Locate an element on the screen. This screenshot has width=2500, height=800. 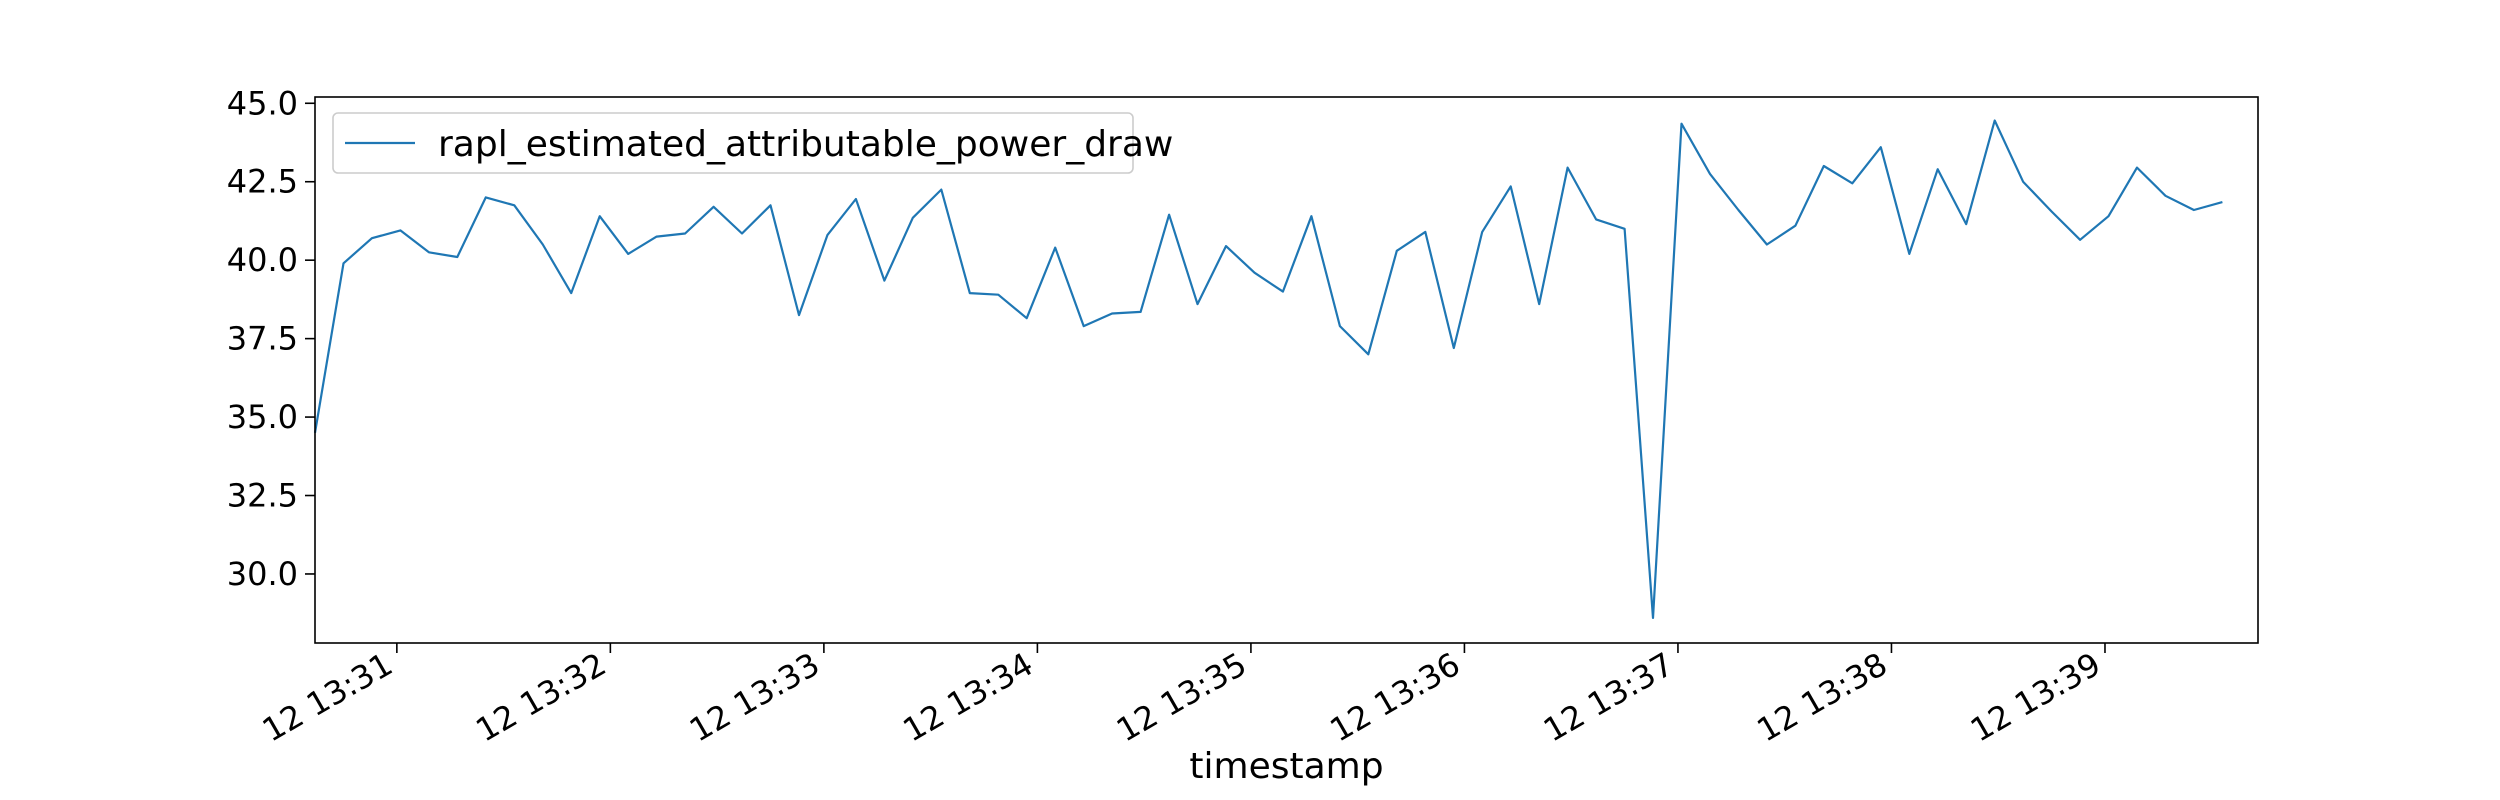
y-tick-label: 40.0 is located at coordinates (262, 260).